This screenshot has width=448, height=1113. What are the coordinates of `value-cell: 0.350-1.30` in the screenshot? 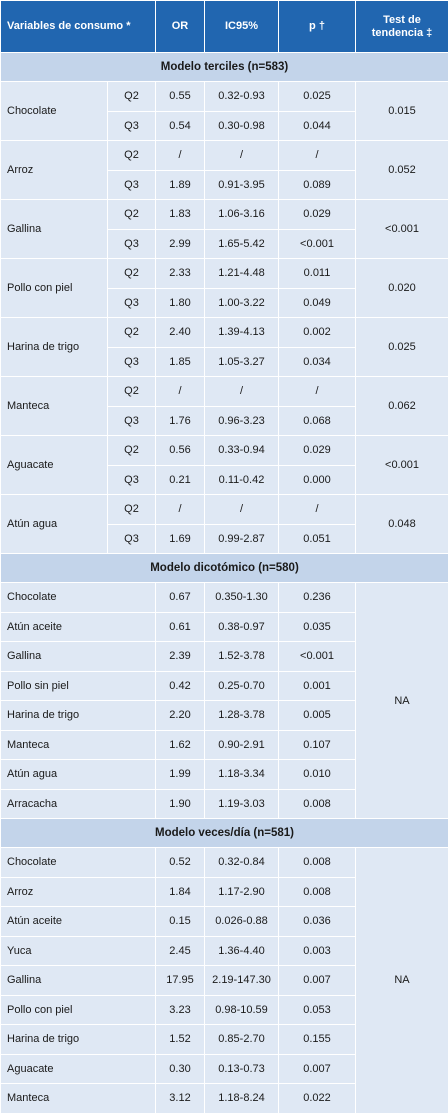 It's located at (241, 597).